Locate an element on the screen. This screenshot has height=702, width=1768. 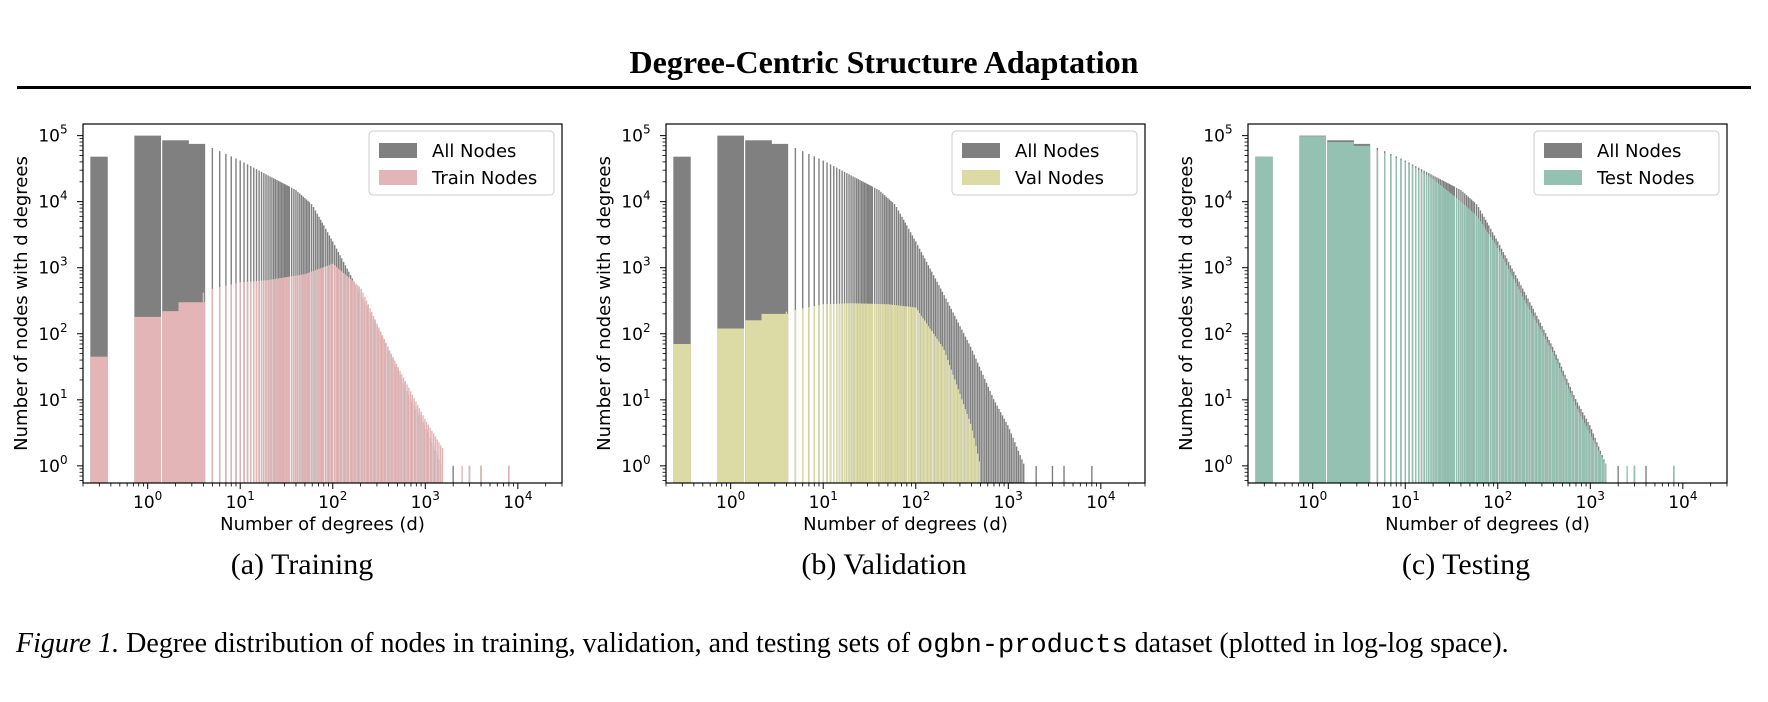
y-tick-label: 10² is located at coordinates (52, 333).